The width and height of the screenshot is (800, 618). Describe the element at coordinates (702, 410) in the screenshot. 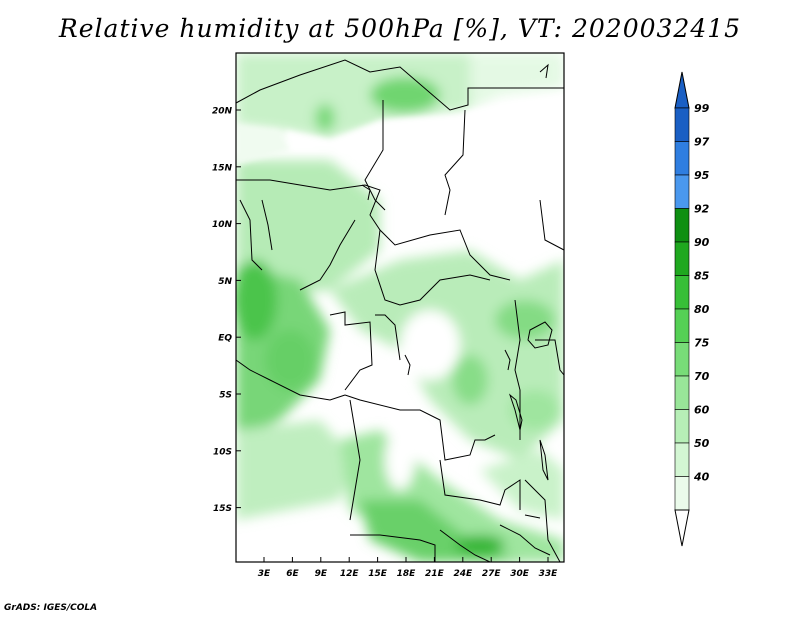

I see `colorbar-label: 60` at that location.